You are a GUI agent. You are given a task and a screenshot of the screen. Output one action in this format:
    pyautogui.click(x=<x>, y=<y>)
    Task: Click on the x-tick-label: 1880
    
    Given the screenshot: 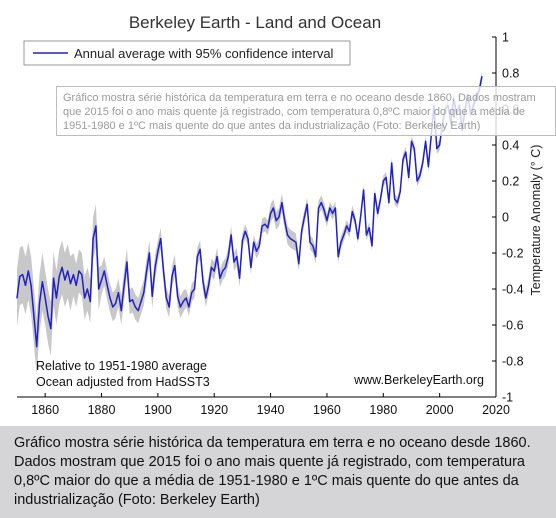 What is the action you would take?
    pyautogui.click(x=102, y=410)
    